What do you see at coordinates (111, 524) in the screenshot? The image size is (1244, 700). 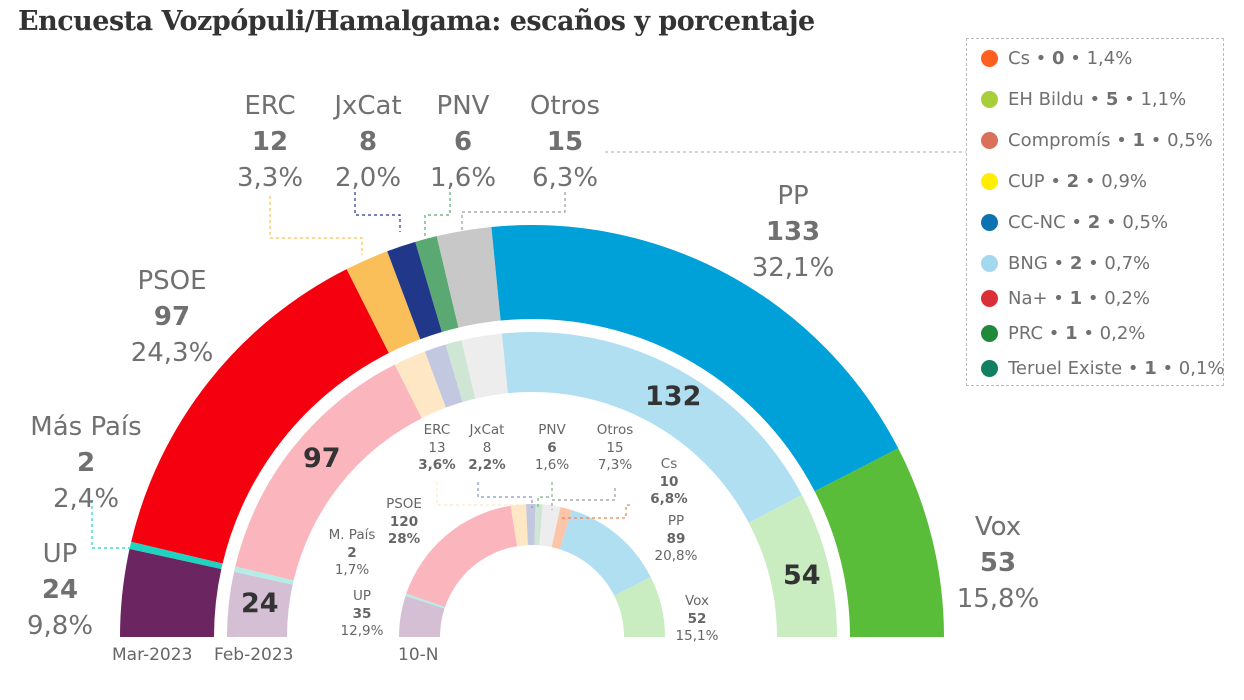 I see `leader-line-maspais` at bounding box center [111, 524].